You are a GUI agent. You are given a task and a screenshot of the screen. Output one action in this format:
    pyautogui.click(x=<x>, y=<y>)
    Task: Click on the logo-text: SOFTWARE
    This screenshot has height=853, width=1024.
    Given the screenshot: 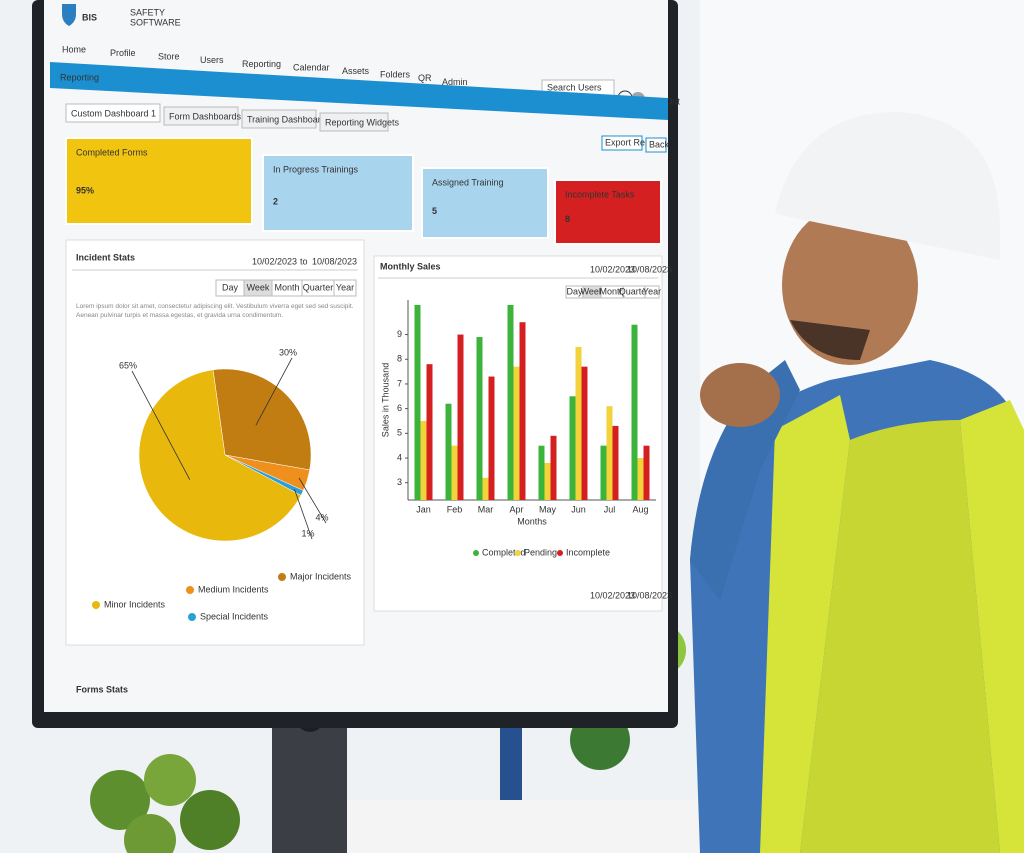 What is the action you would take?
    pyautogui.click(x=155, y=22)
    